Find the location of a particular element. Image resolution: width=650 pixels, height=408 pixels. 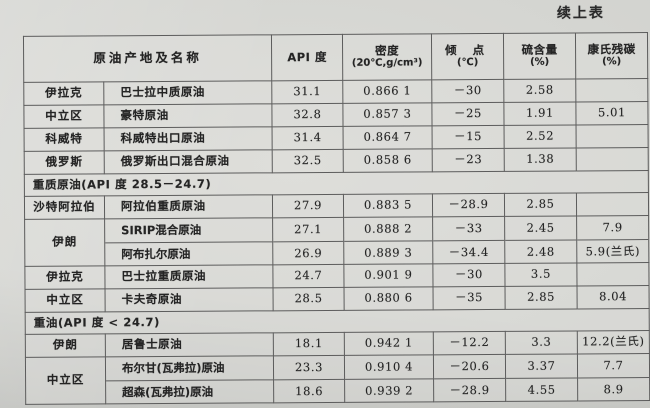

cell-oil-name: SIRIP混合原油阿布扎尔原油 is located at coordinates (188, 241).